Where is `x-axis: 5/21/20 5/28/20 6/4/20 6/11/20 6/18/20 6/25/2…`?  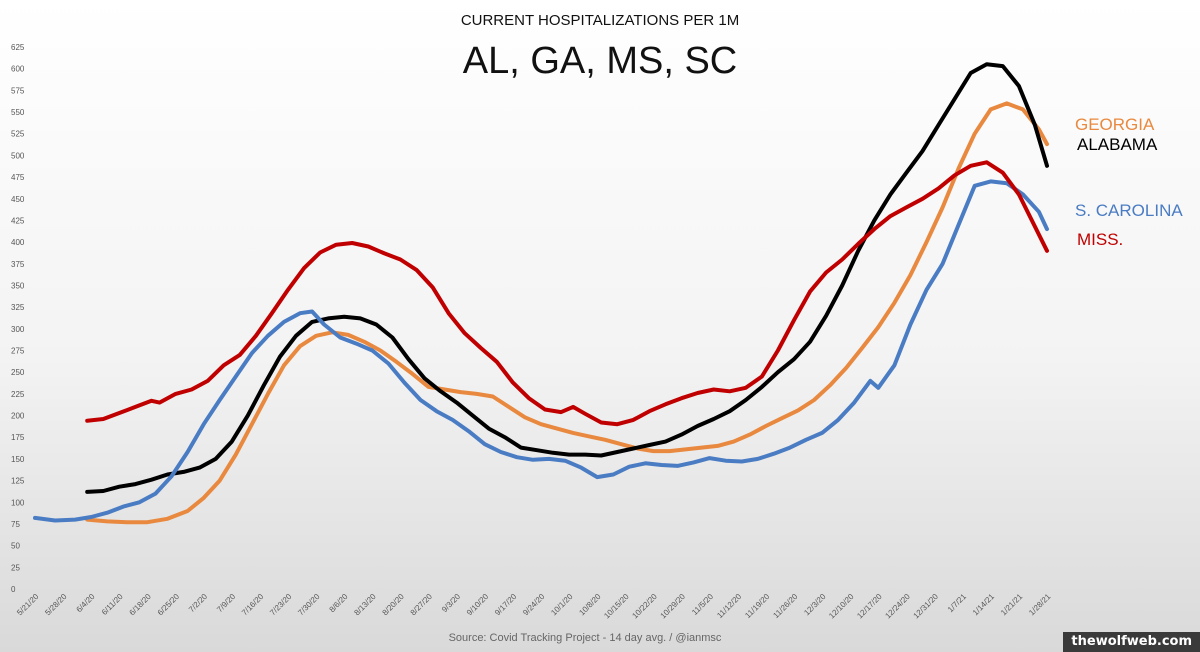
x-axis: 5/21/20 5/28/20 6/4/20 6/11/20 6/18/20 6/25/2… is located at coordinates (534, 606).